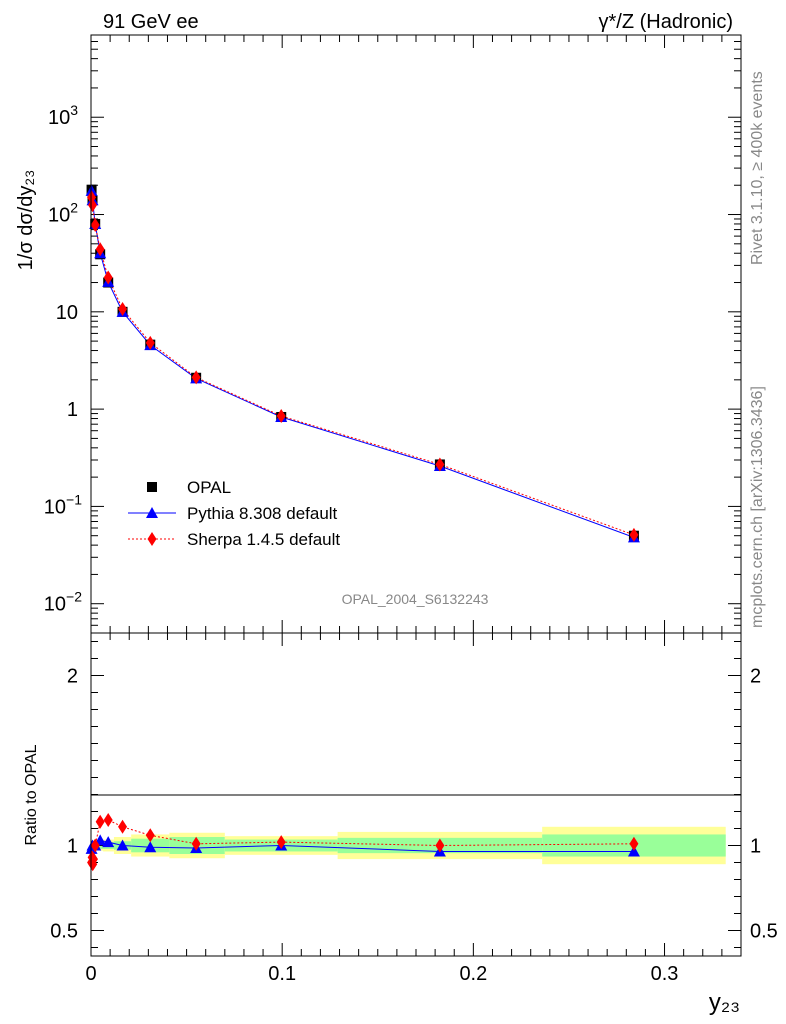 The width and height of the screenshot is (786, 1024). Describe the element at coordinates (31, 794) in the screenshot. I see `ratio-y-axis-label: Ratio to OPAL` at that location.